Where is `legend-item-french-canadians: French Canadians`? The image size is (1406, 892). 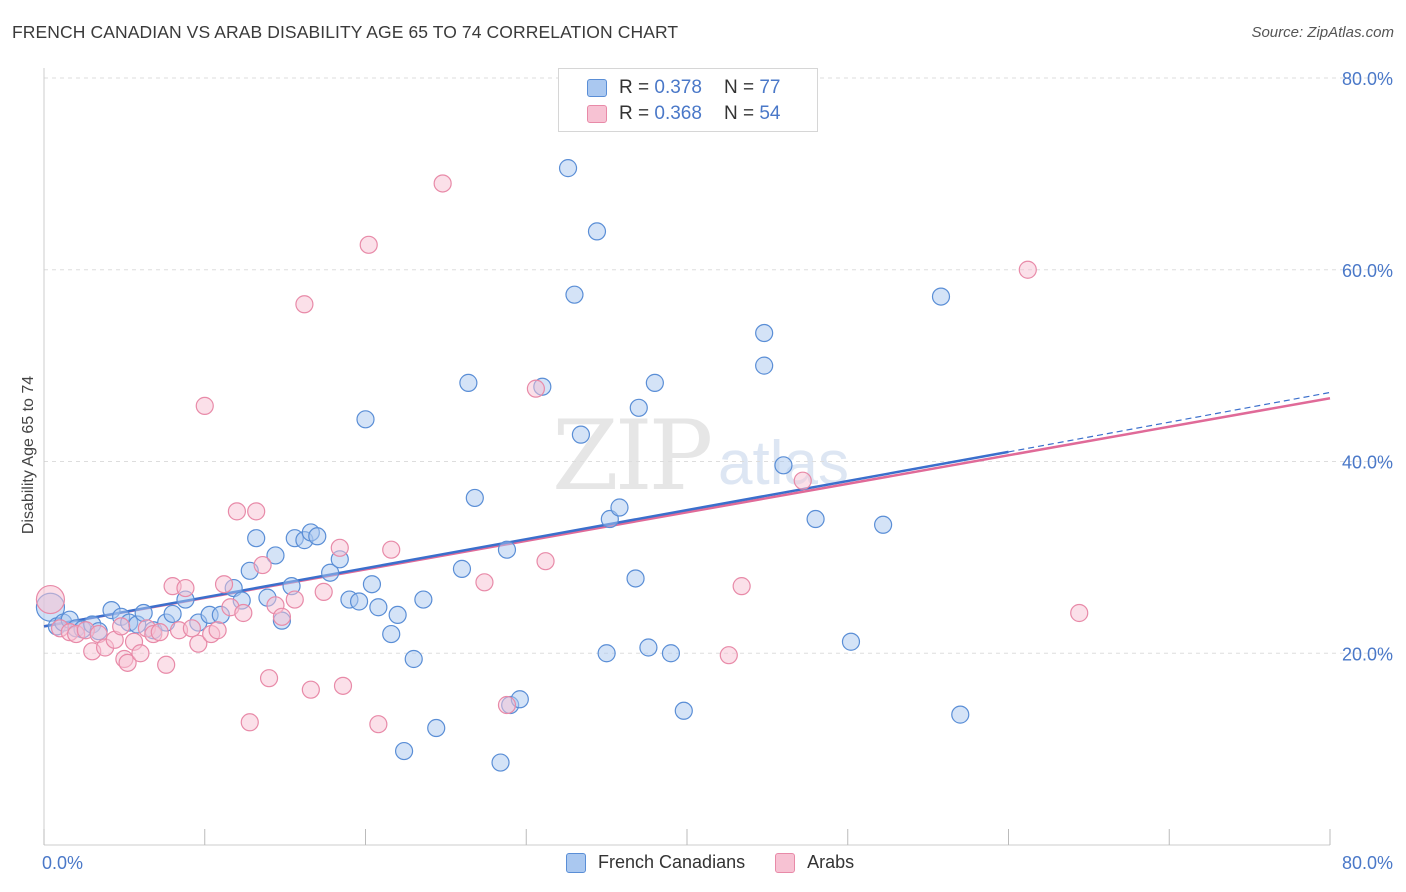 legend-item-french-canadians: French Canadians is located at coordinates (655, 862).